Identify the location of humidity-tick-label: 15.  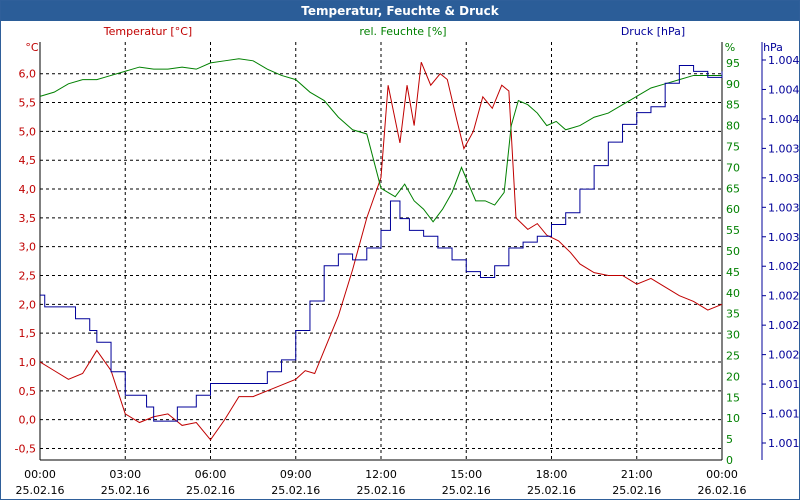
(733, 397).